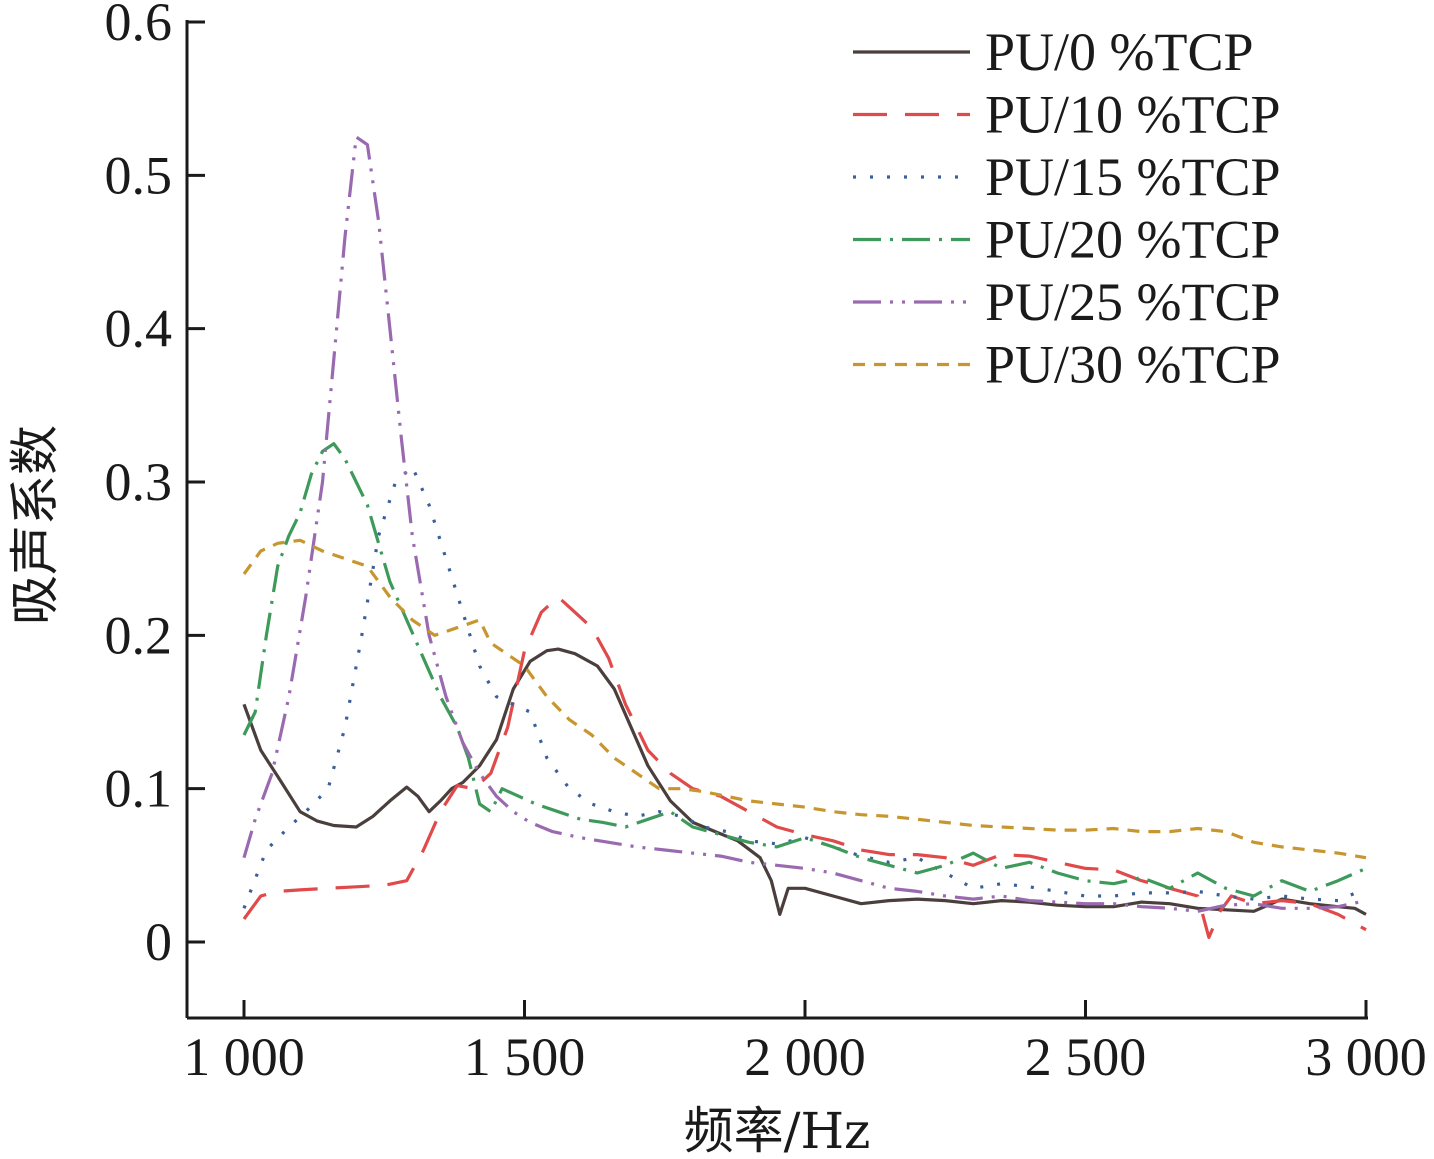 Image resolution: width=1434 pixels, height=1159 pixels. What do you see at coordinates (1133, 240) in the screenshot?
I see `legend-label-3: PU/20 %TCP` at bounding box center [1133, 240].